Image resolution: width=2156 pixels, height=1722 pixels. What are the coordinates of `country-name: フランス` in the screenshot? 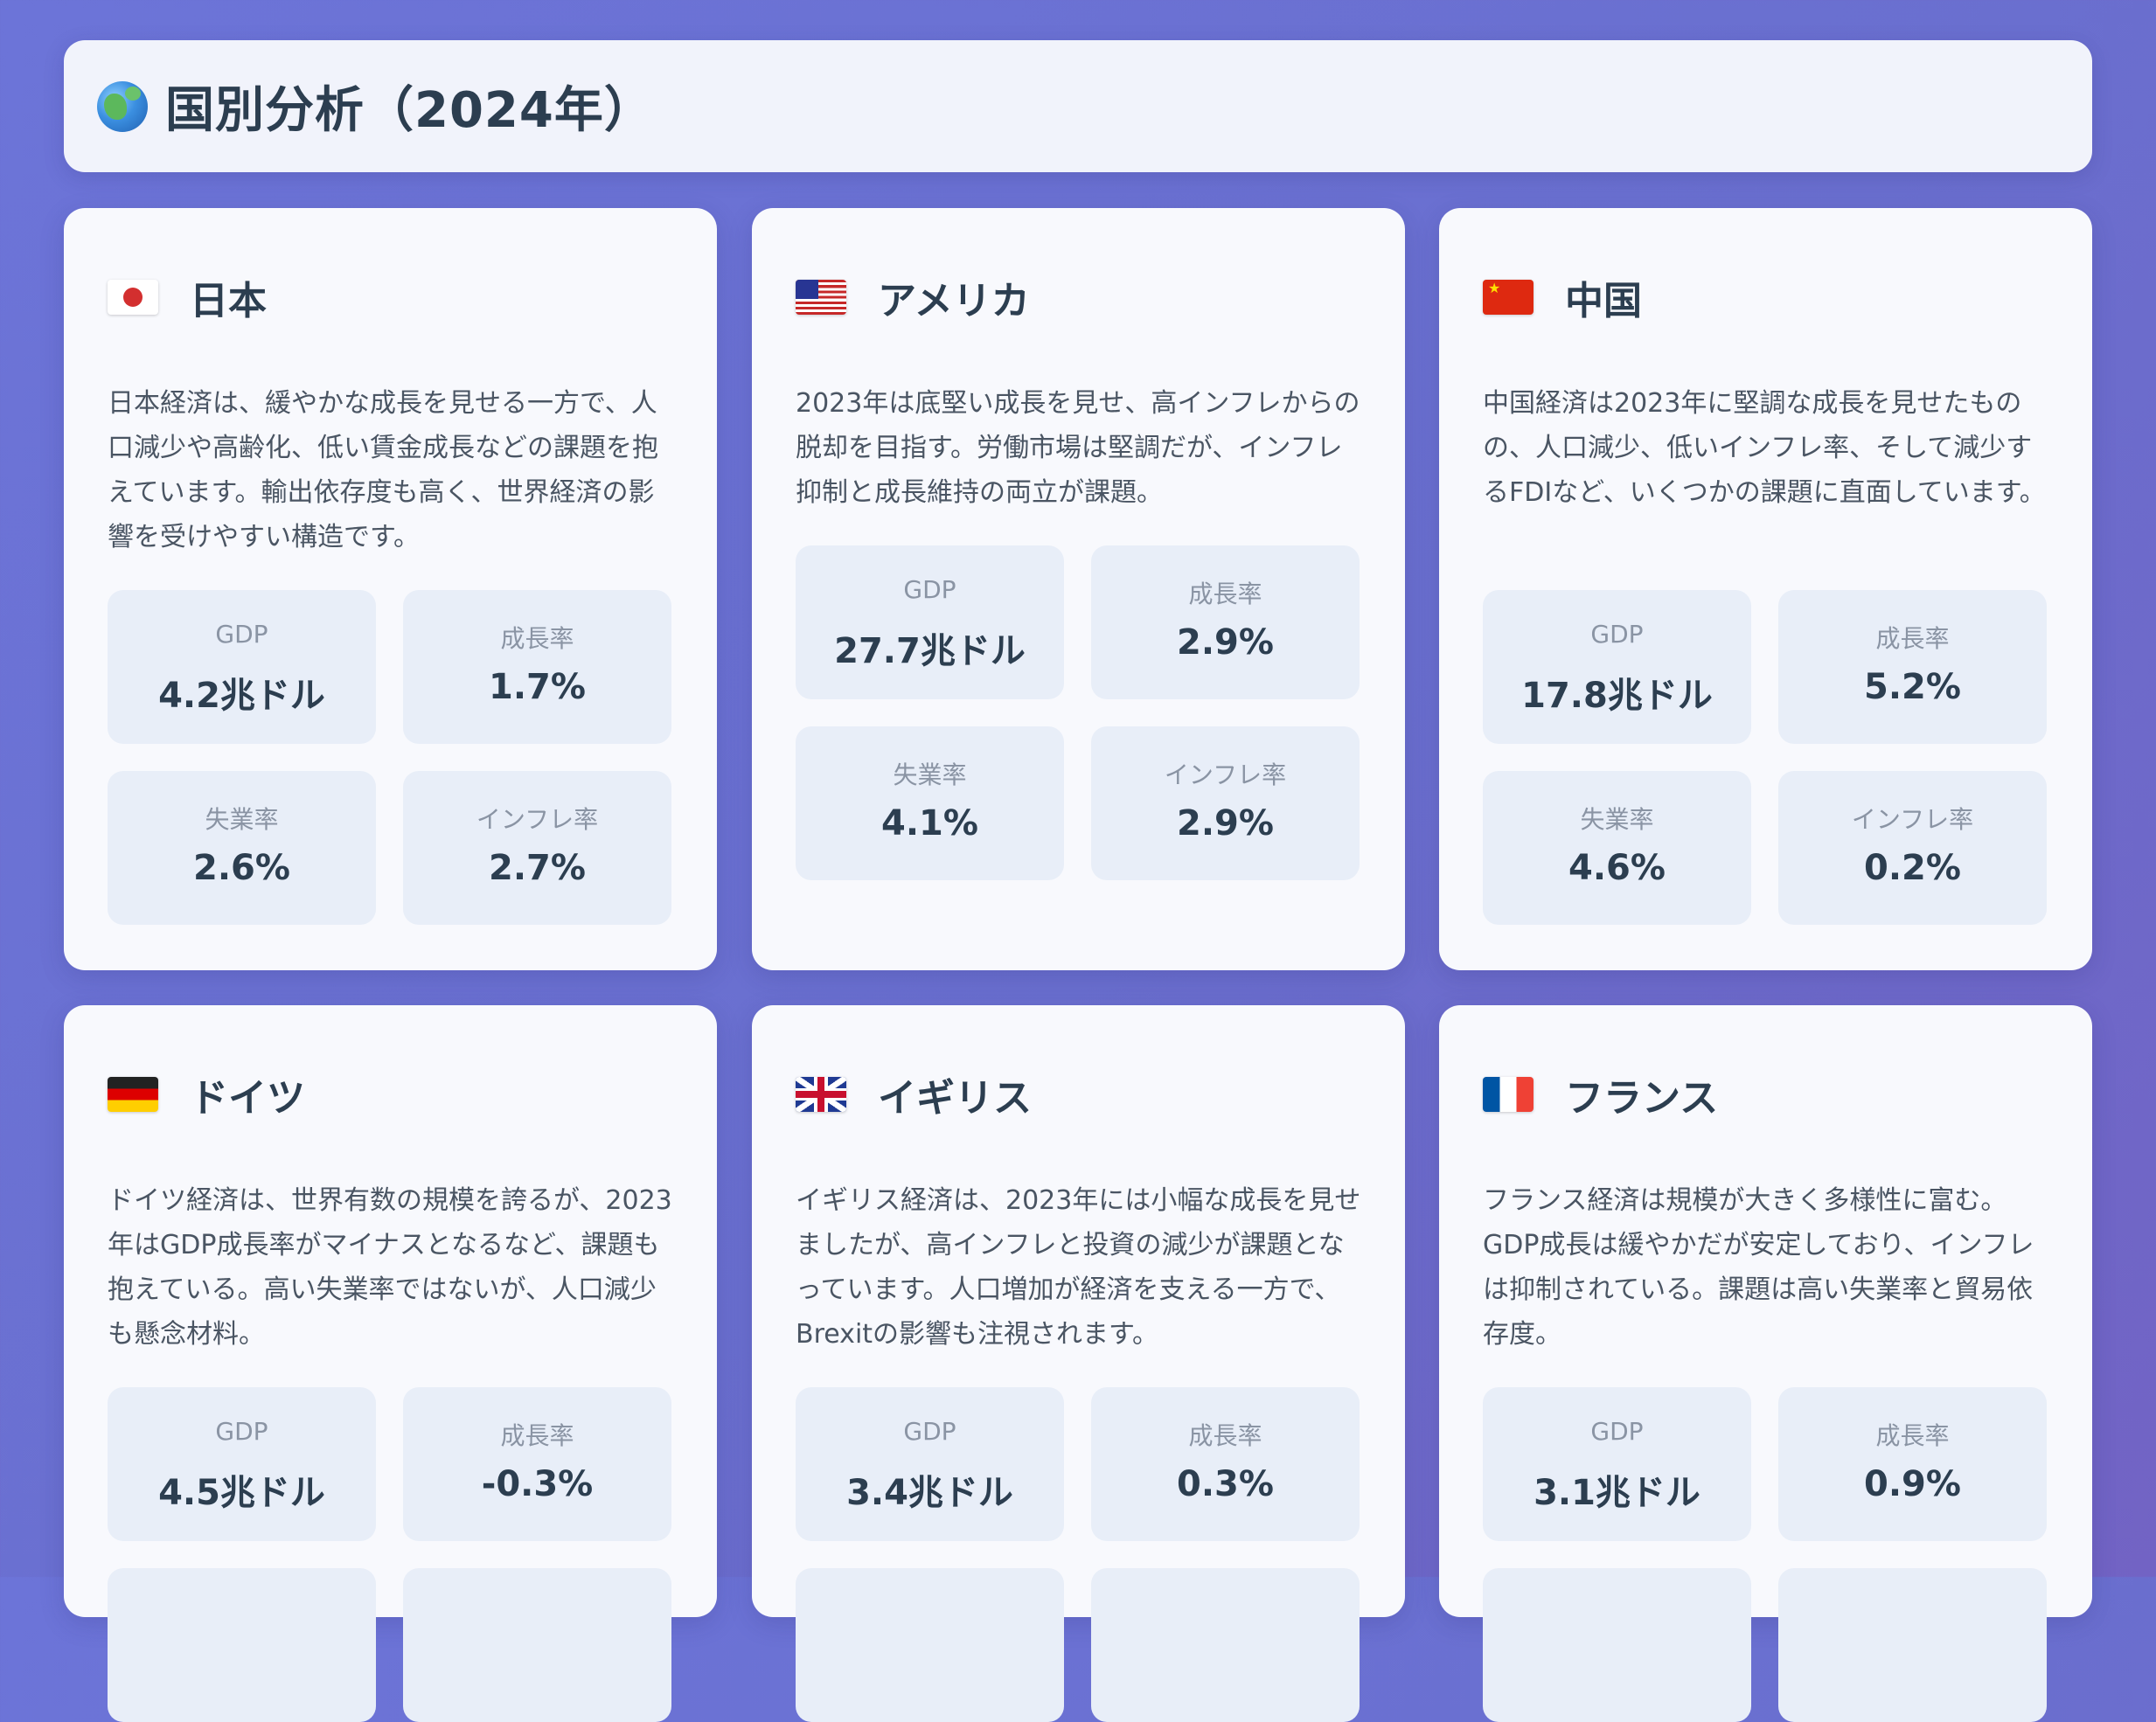 It's located at (1642, 1098).